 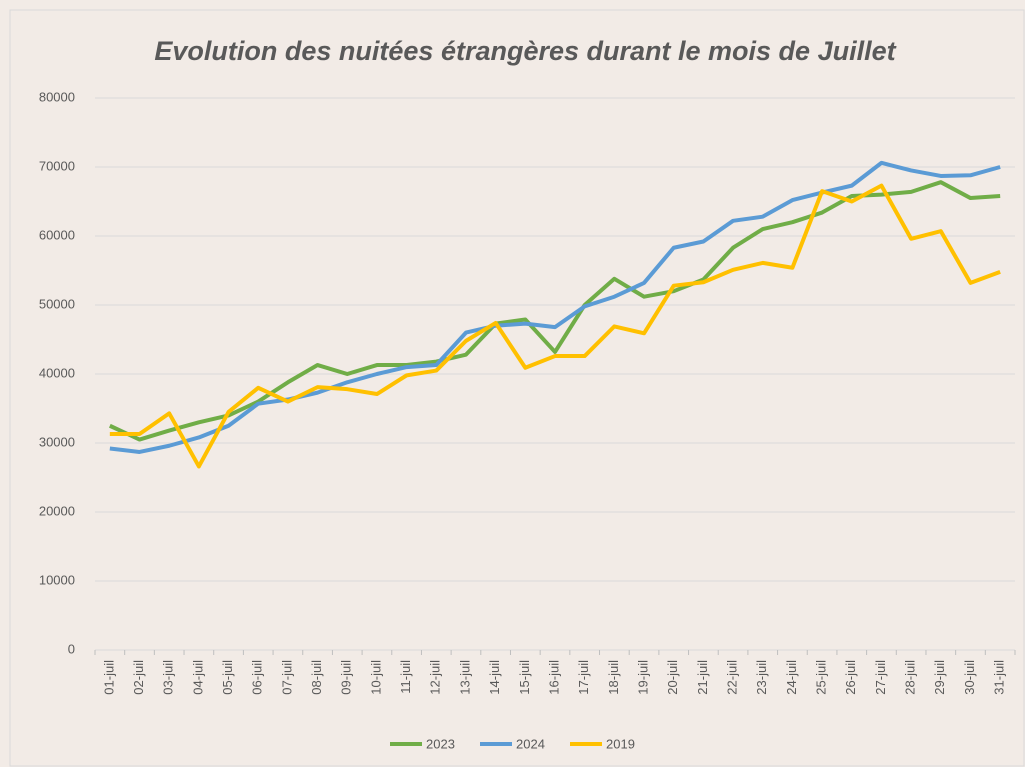 I want to click on y-tick-label: 60000, so click(x=57, y=234).